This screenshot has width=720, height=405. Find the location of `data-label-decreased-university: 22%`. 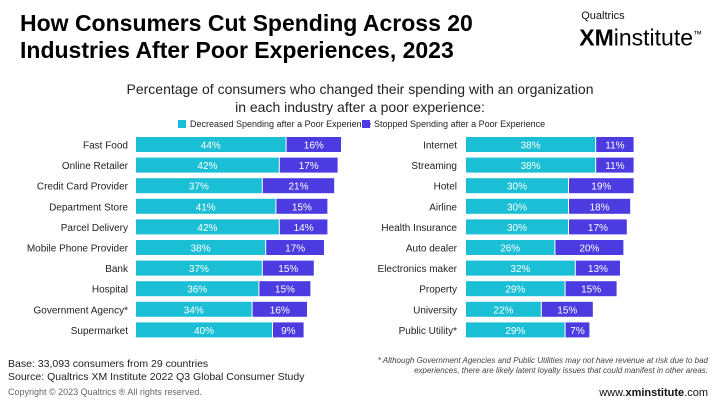

data-label-decreased-university: 22% is located at coordinates (503, 310).